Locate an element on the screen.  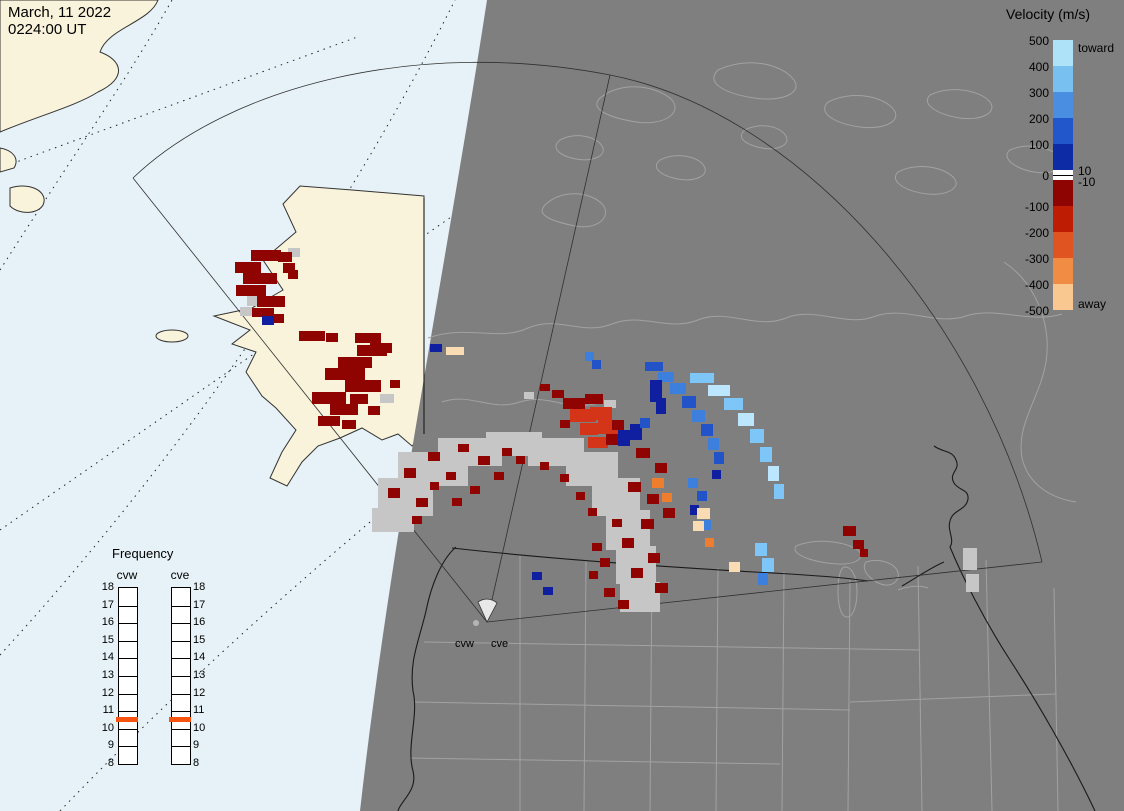
lake-huron-outline is located at coordinates (881, 572).